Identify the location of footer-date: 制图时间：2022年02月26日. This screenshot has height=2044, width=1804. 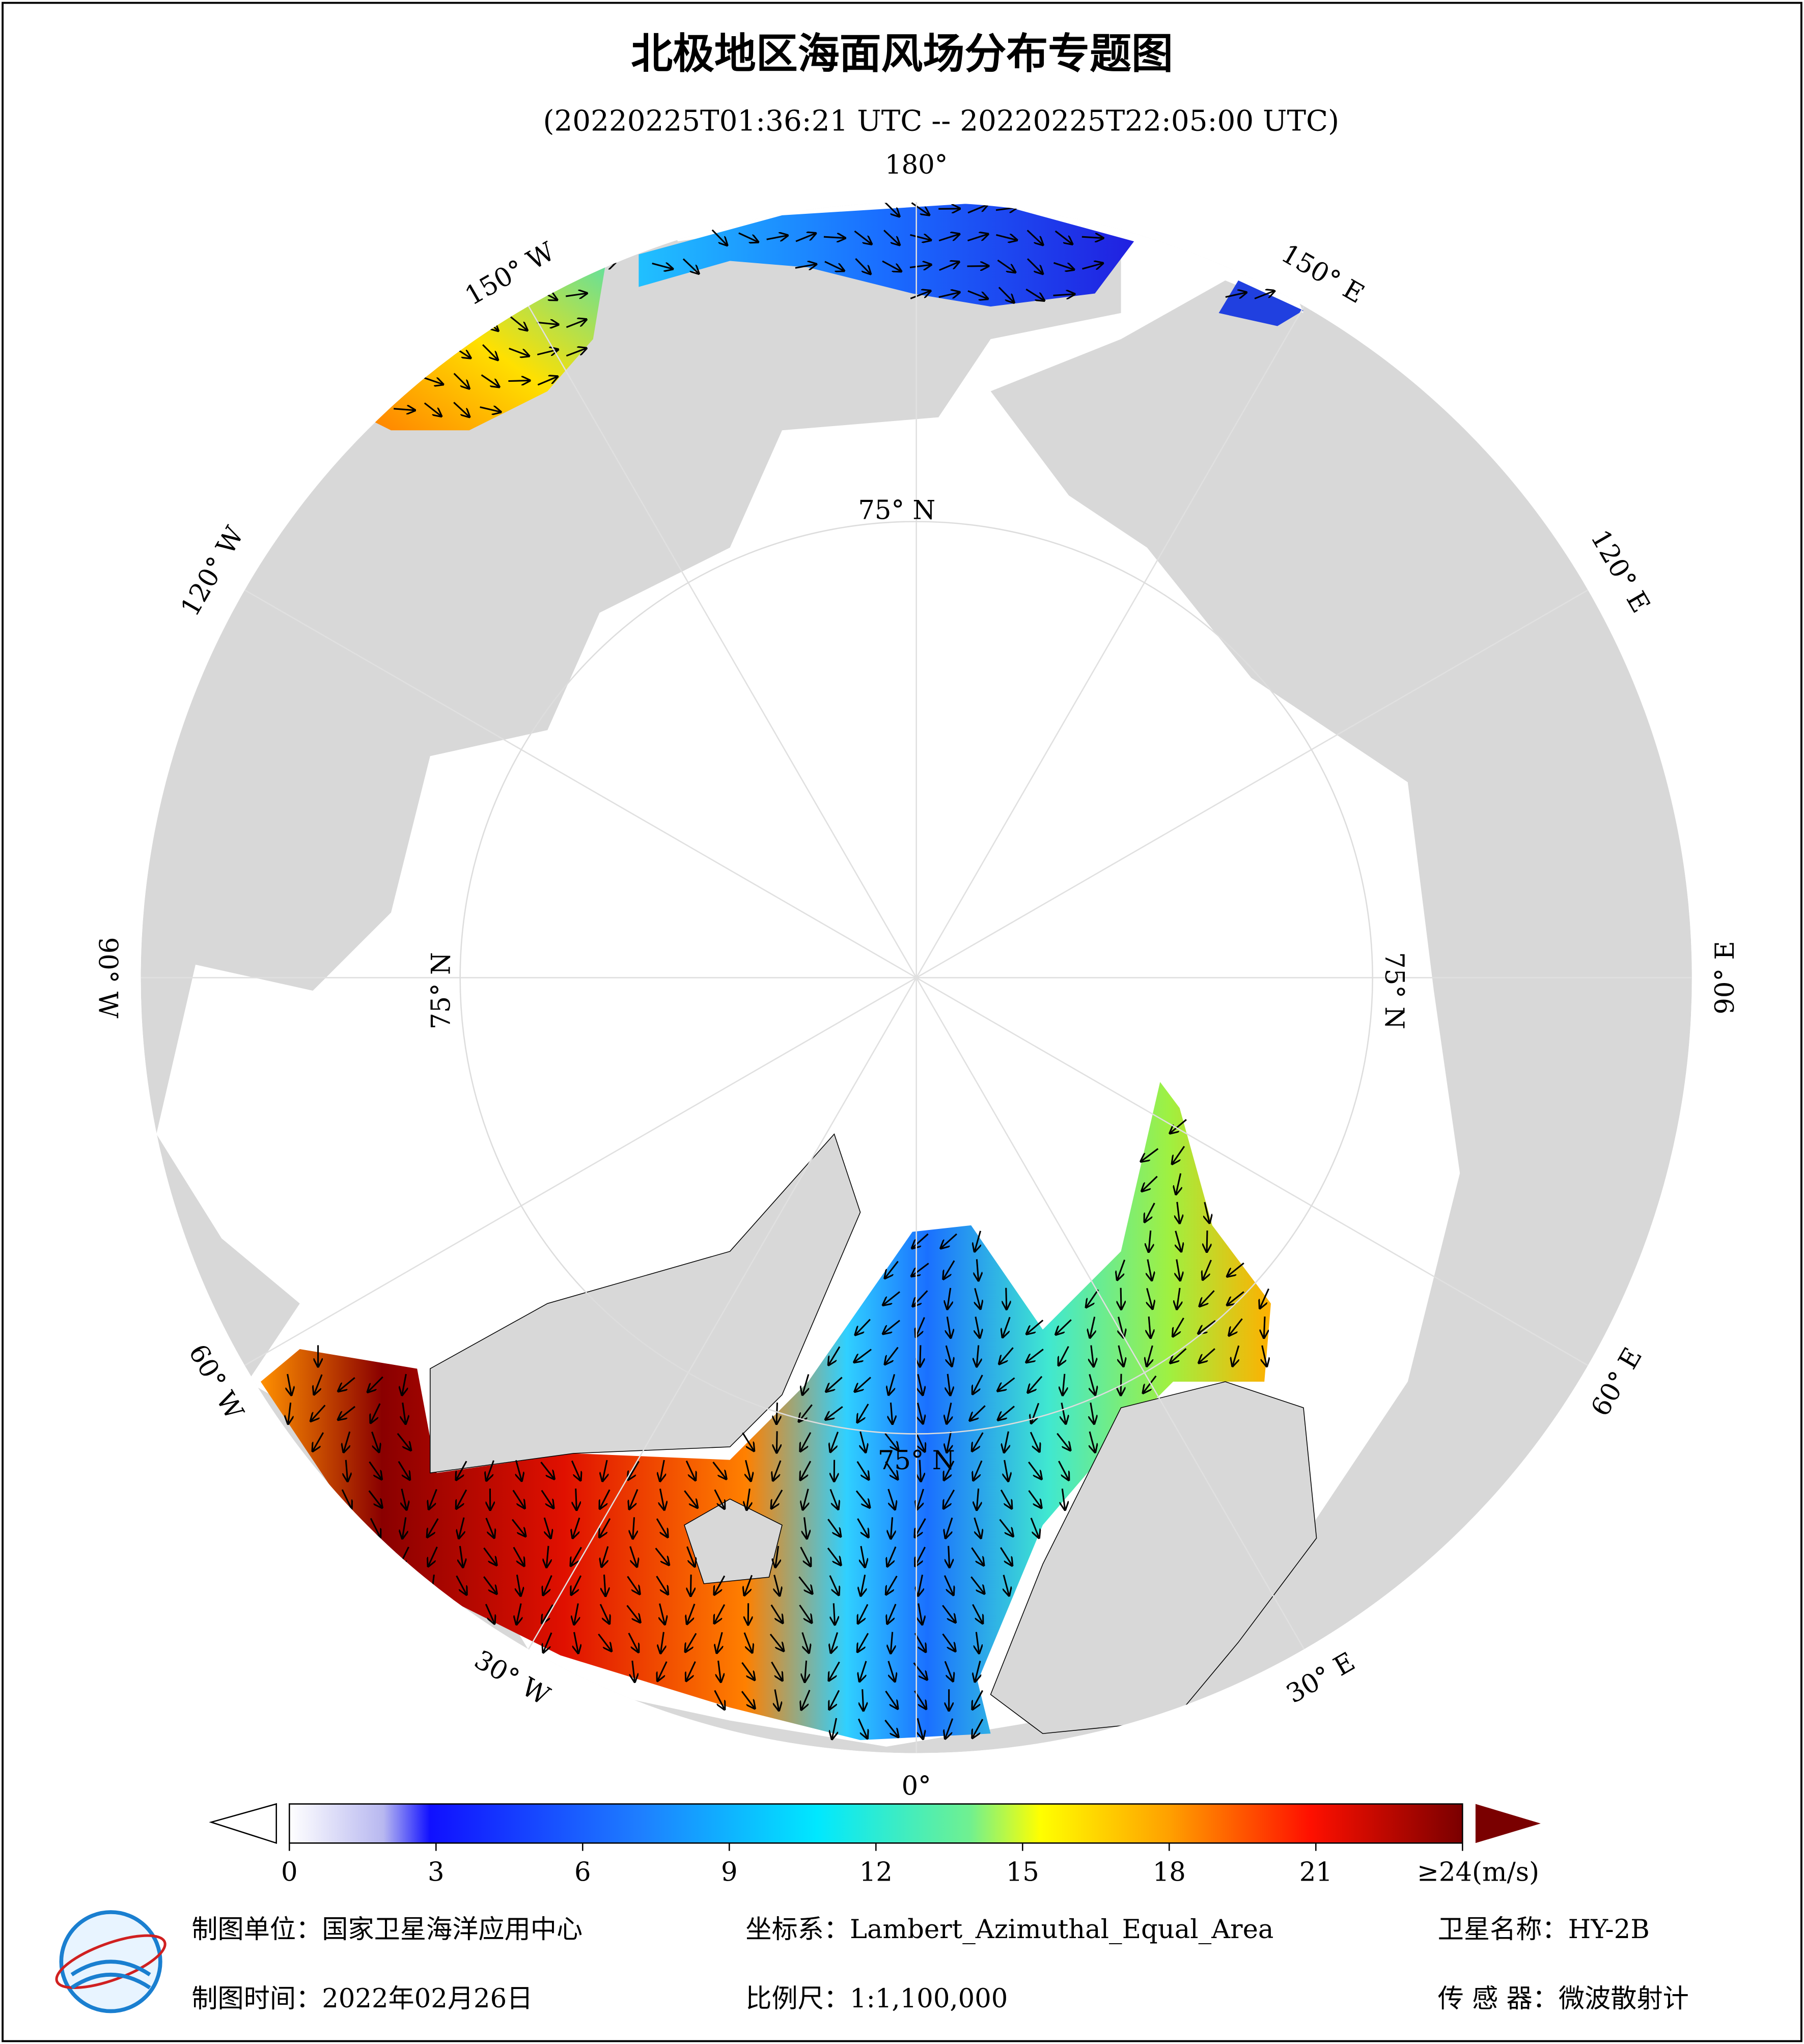
(362, 1998).